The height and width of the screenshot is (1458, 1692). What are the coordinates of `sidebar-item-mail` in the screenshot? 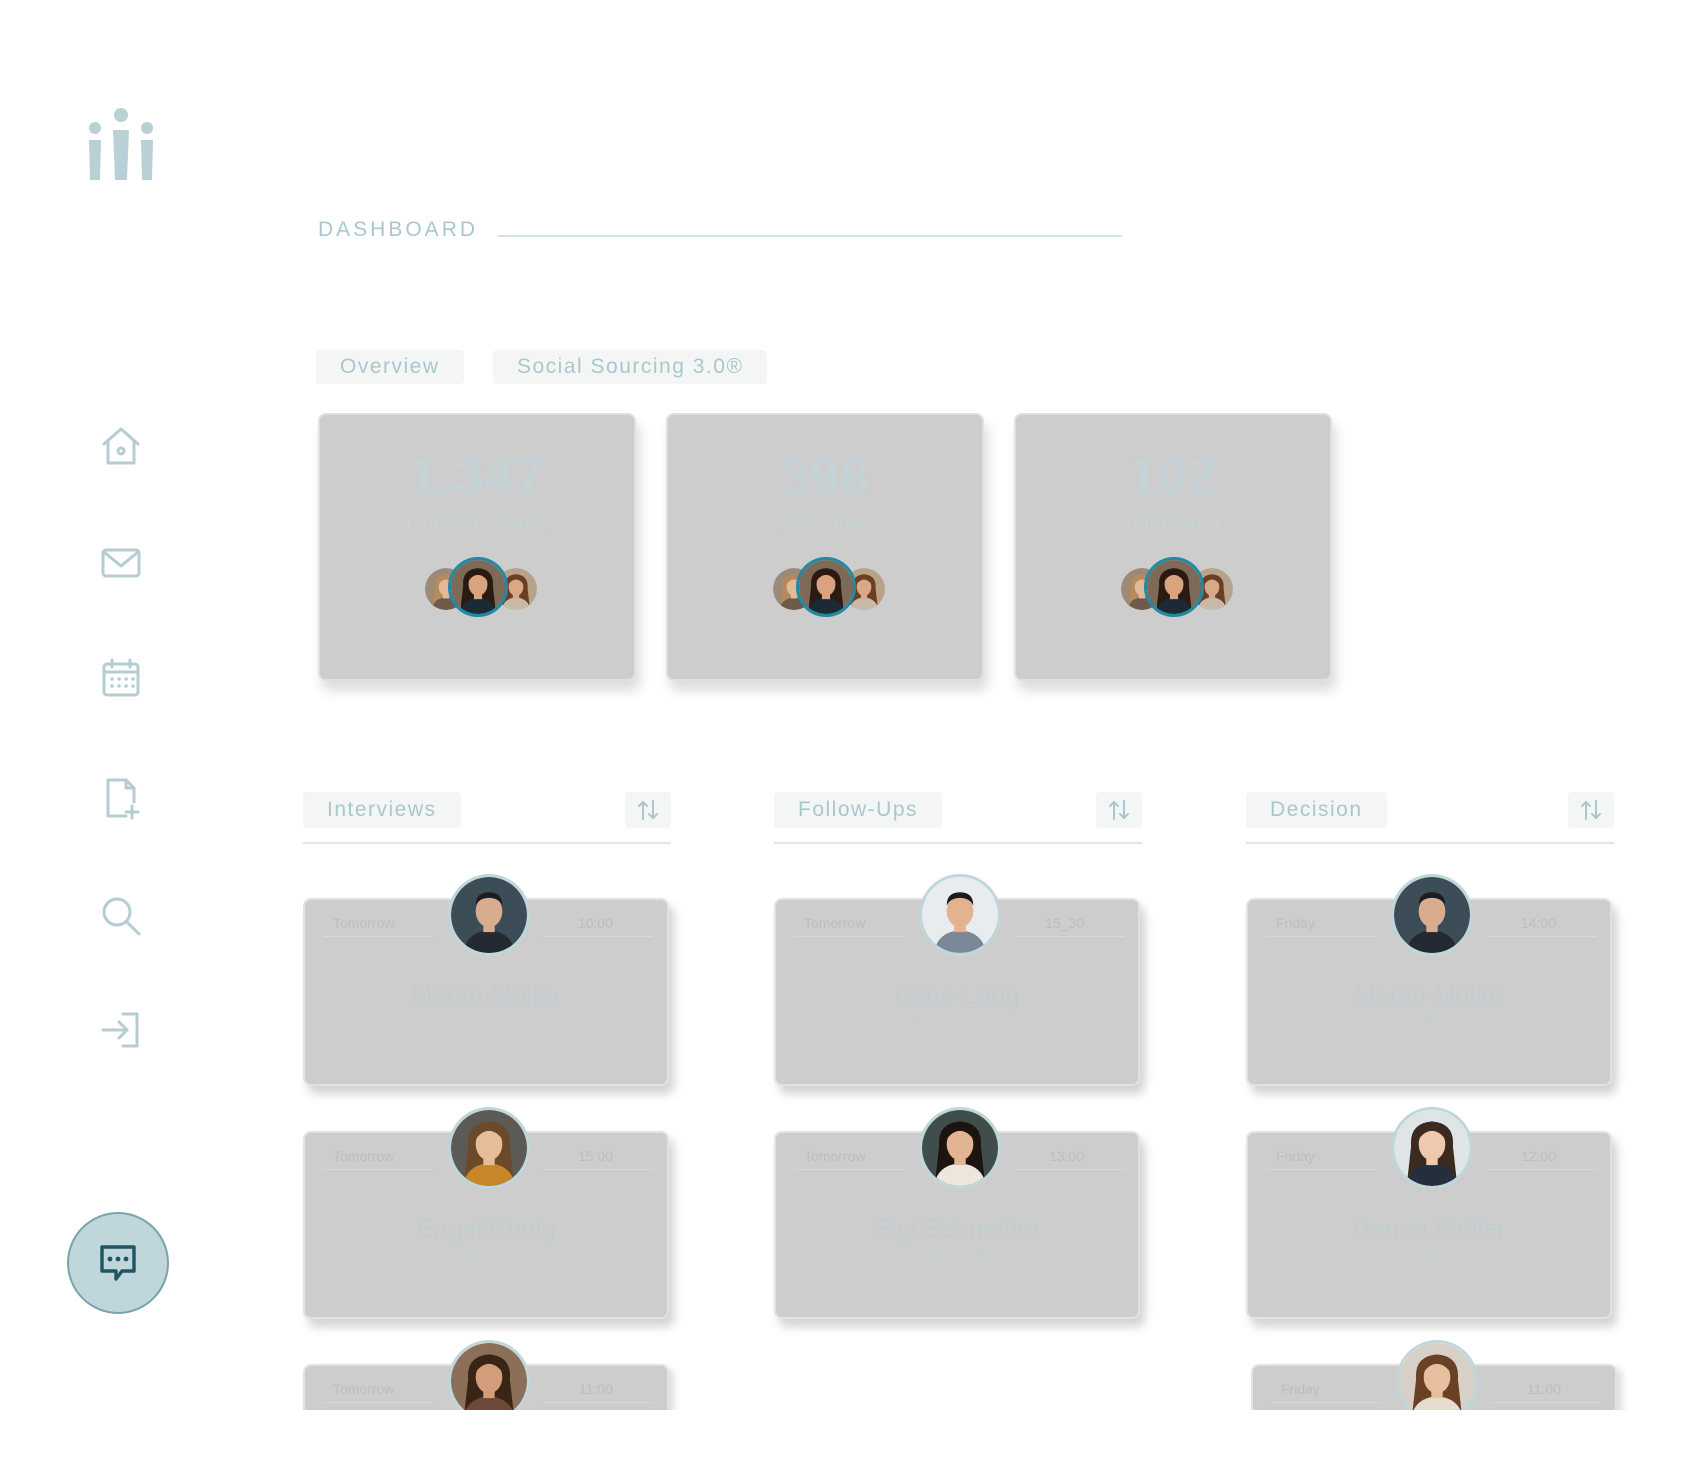 It's located at (121, 563).